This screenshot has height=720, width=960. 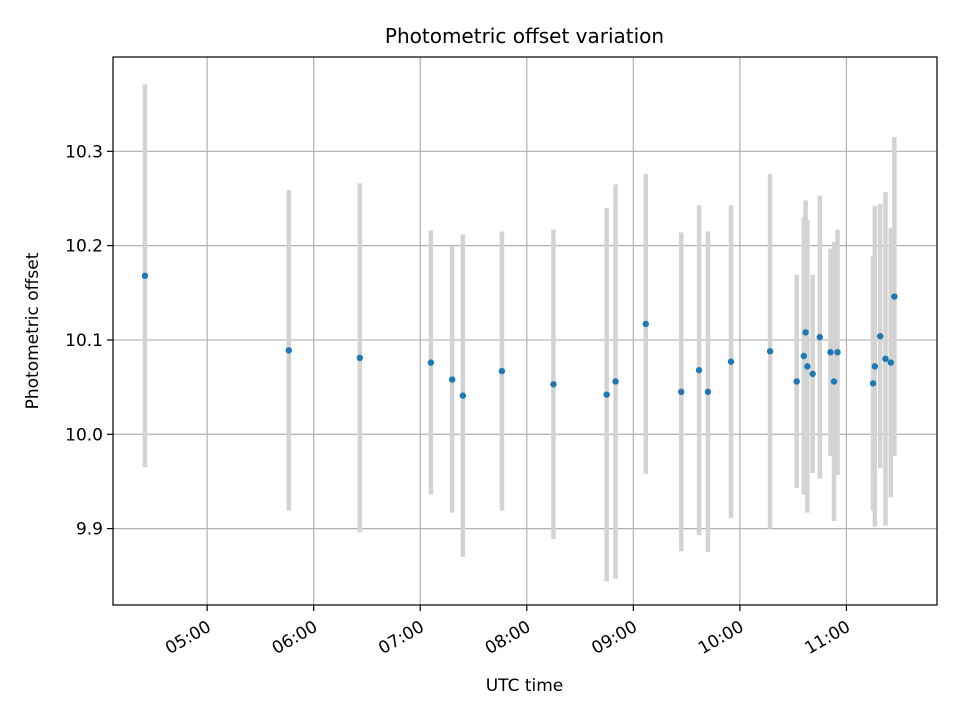 What do you see at coordinates (827, 638) in the screenshot?
I see `x-tick-label: 11:00` at bounding box center [827, 638].